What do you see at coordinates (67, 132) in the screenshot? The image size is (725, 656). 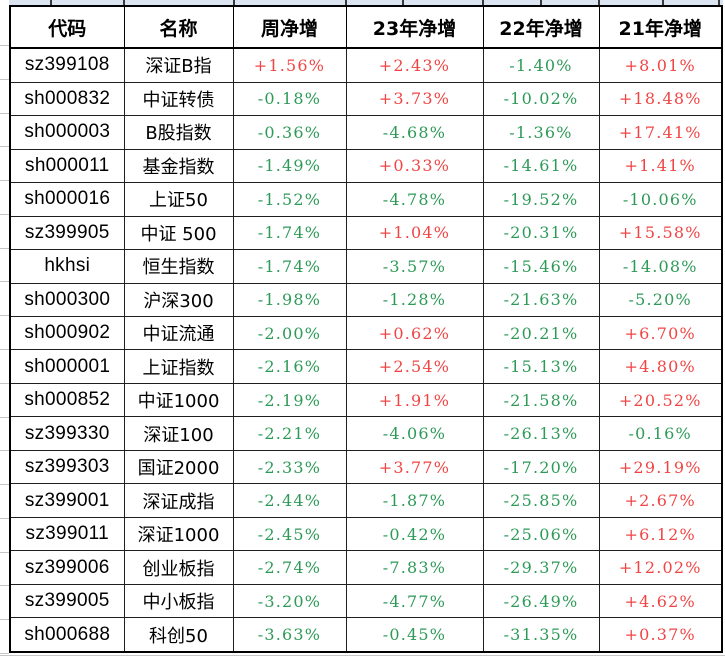 I see `index-code-cell: sh000003` at bounding box center [67, 132].